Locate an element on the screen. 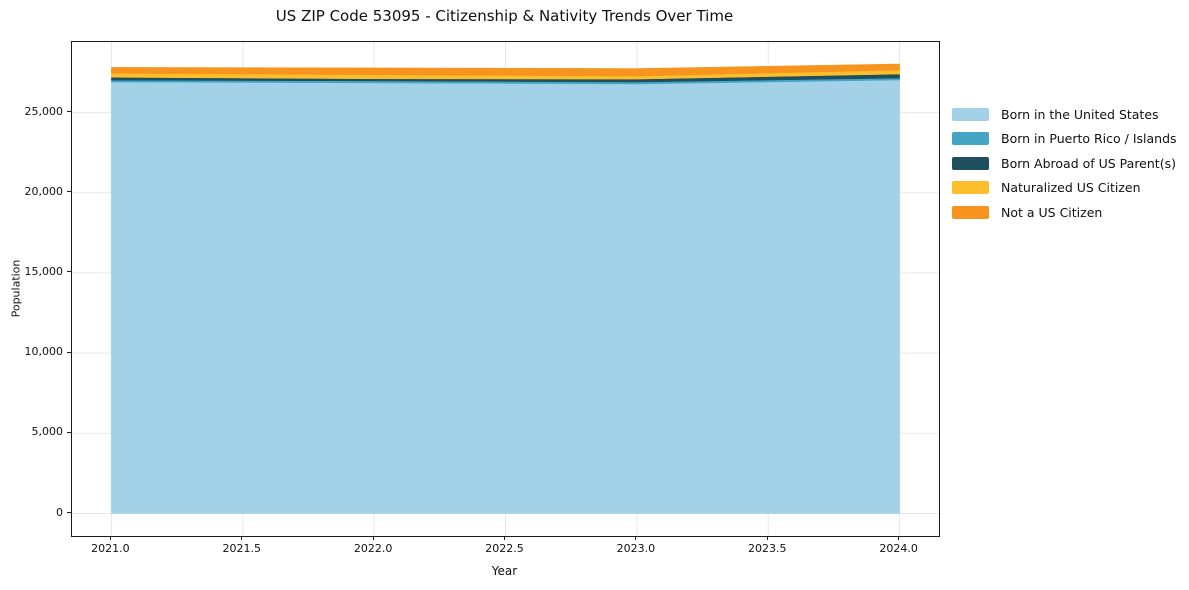 Image resolution: width=1189 pixels, height=590 pixels. y-tick-label: 0 is located at coordinates (59, 512).